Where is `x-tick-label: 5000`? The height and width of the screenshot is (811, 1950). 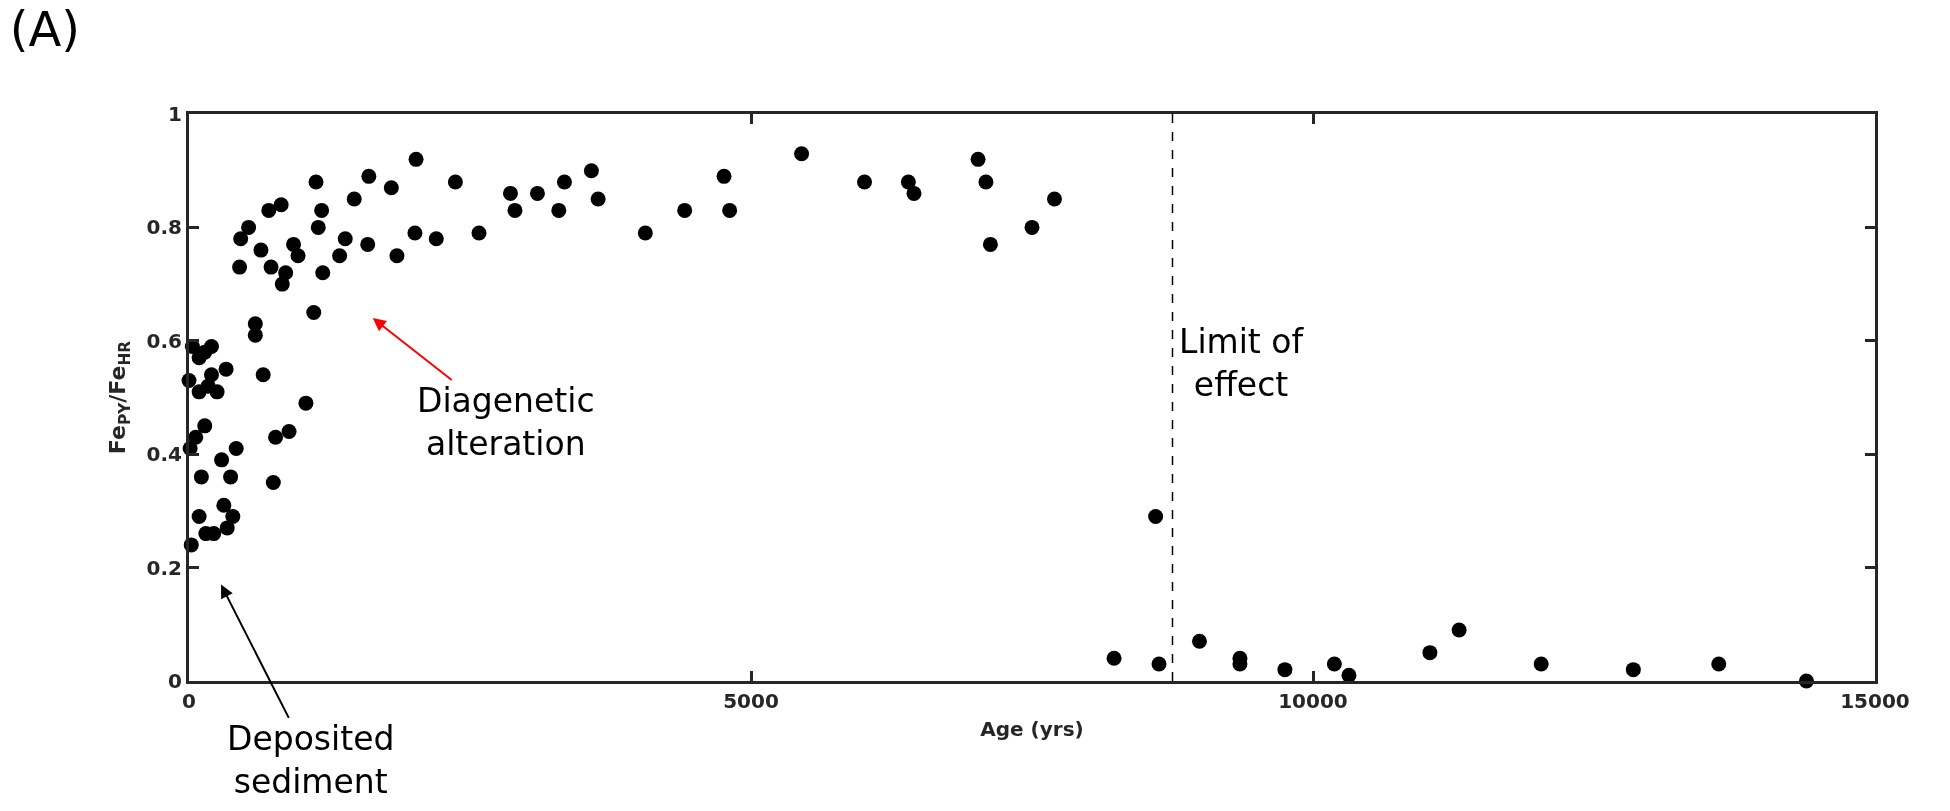 x-tick-label: 5000 is located at coordinates (751, 701).